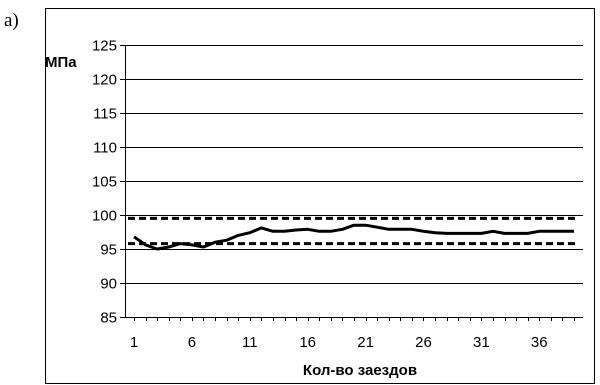 Image resolution: width=600 pixels, height=385 pixels. What do you see at coordinates (353, 237) in the screenshot?
I see `data-series-line` at bounding box center [353, 237].